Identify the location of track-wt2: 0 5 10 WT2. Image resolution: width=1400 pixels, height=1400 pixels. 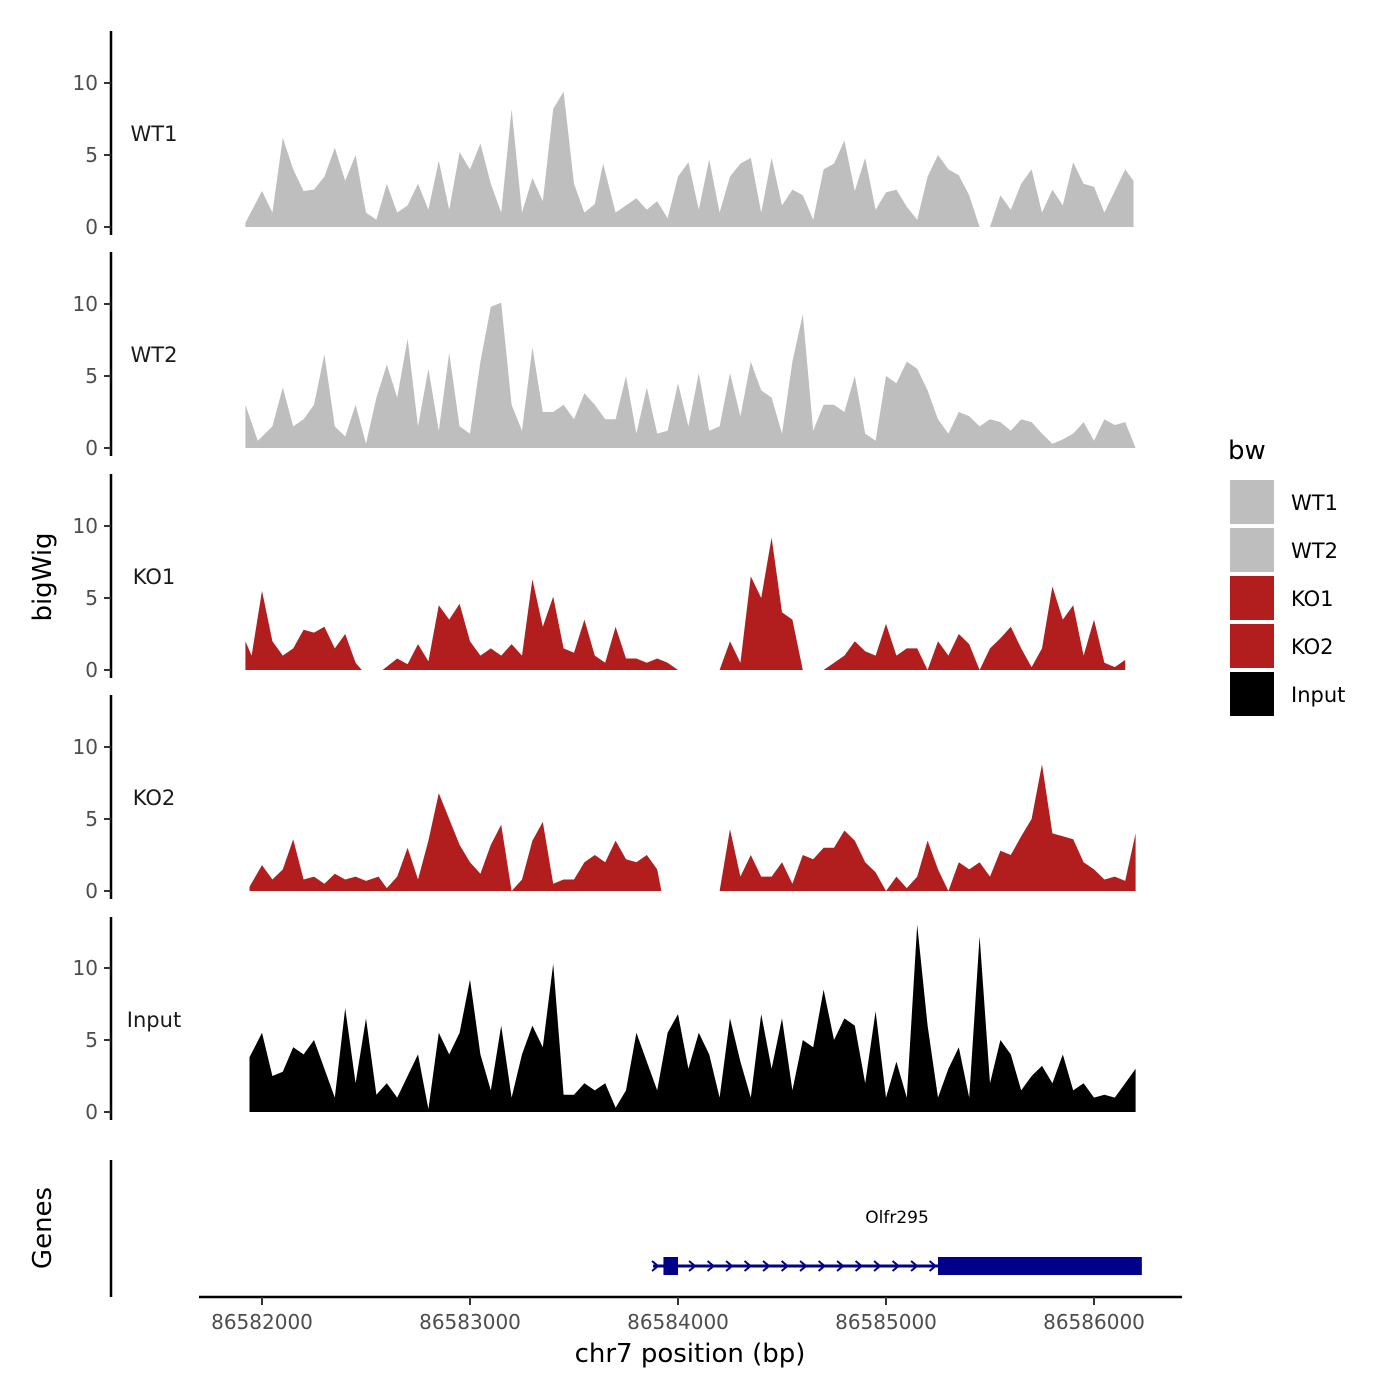
(604, 356).